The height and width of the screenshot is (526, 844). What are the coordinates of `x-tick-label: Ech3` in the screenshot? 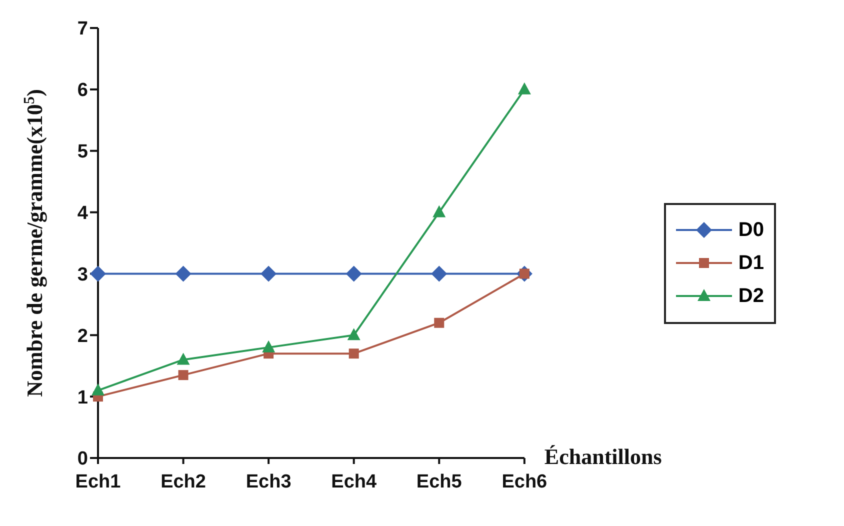 It's located at (269, 481).